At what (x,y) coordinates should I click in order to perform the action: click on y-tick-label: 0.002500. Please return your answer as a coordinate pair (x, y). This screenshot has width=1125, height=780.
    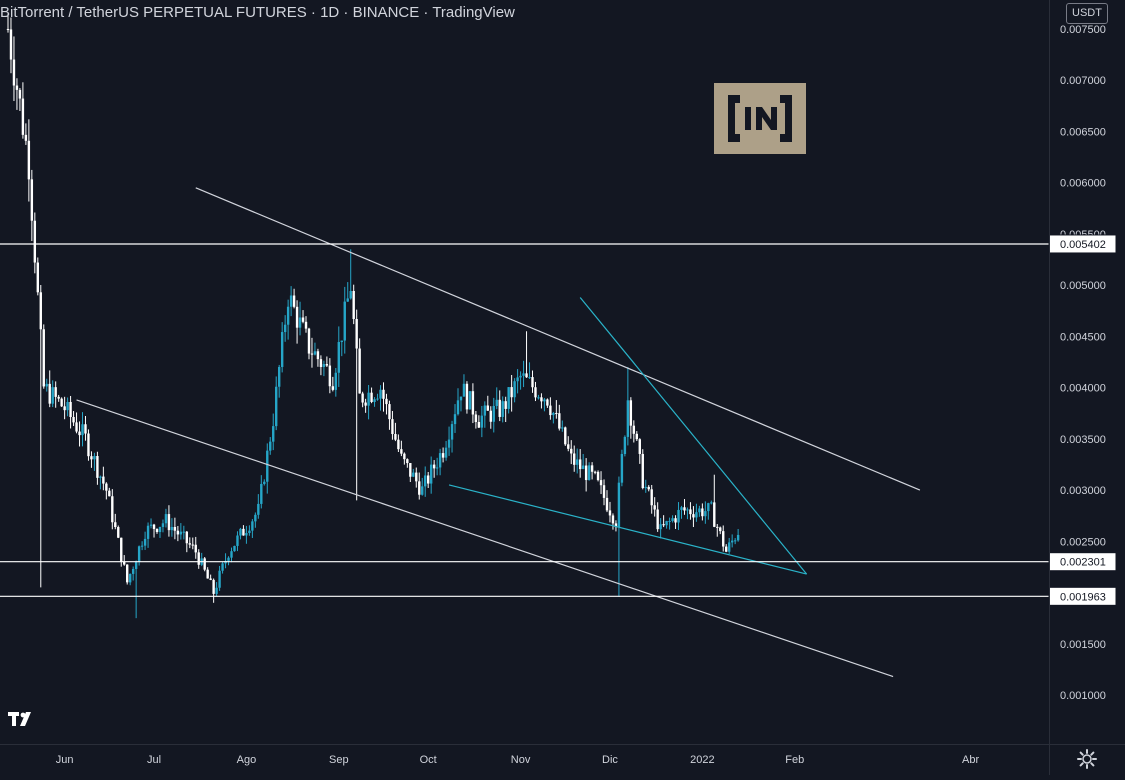
    Looking at the image, I should click on (1083, 542).